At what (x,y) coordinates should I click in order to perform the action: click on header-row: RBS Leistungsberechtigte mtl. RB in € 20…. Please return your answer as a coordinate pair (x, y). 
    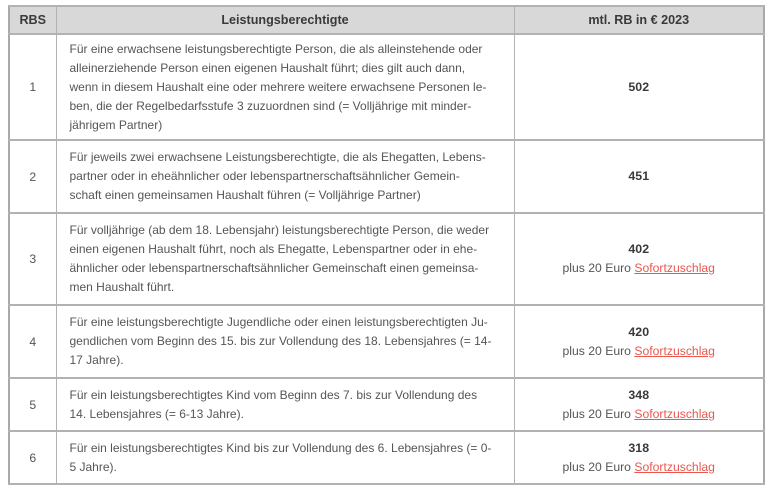
    Looking at the image, I should click on (386, 20).